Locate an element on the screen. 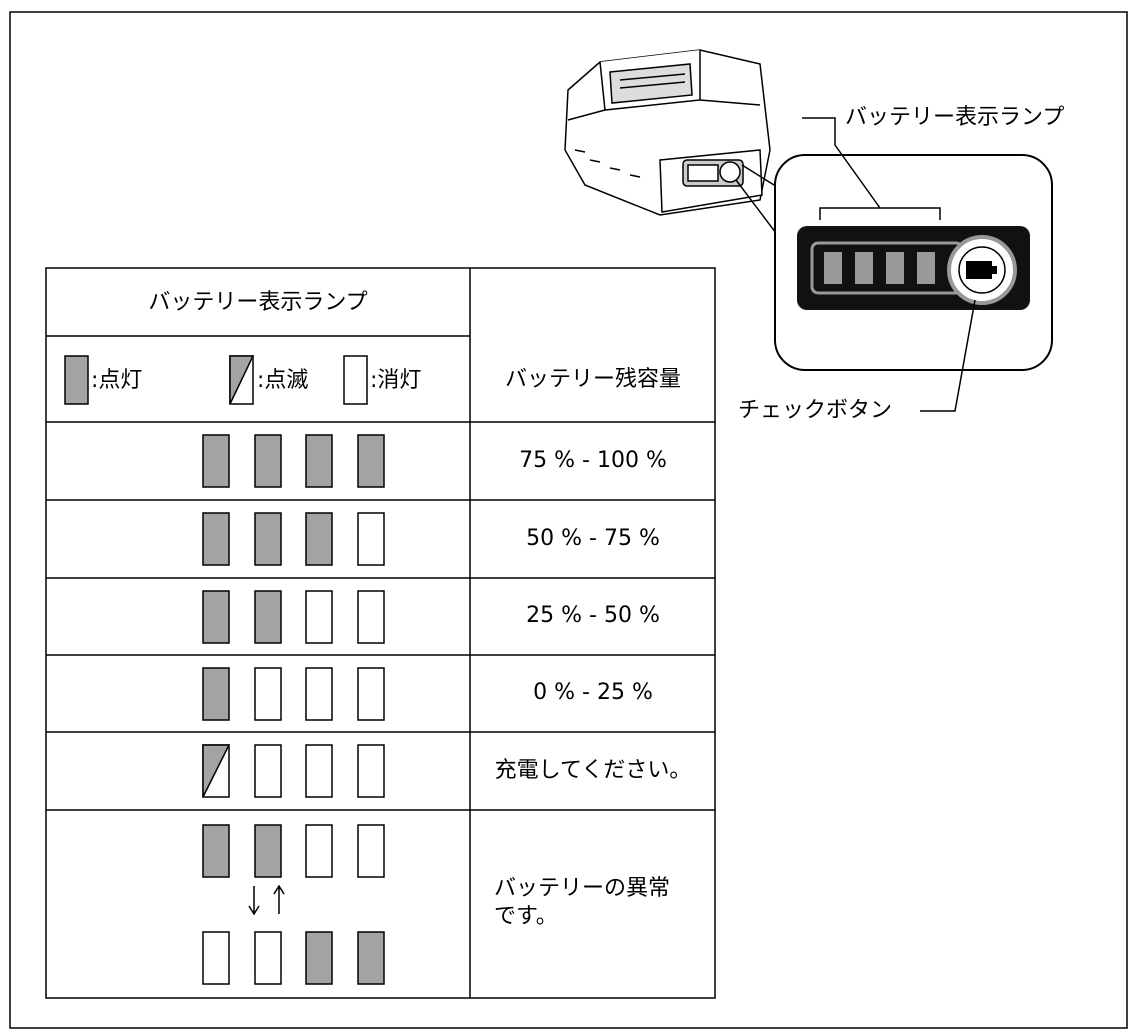 The width and height of the screenshot is (1130, 1030). capacity-text: 50 % - 75 % is located at coordinates (593, 538).